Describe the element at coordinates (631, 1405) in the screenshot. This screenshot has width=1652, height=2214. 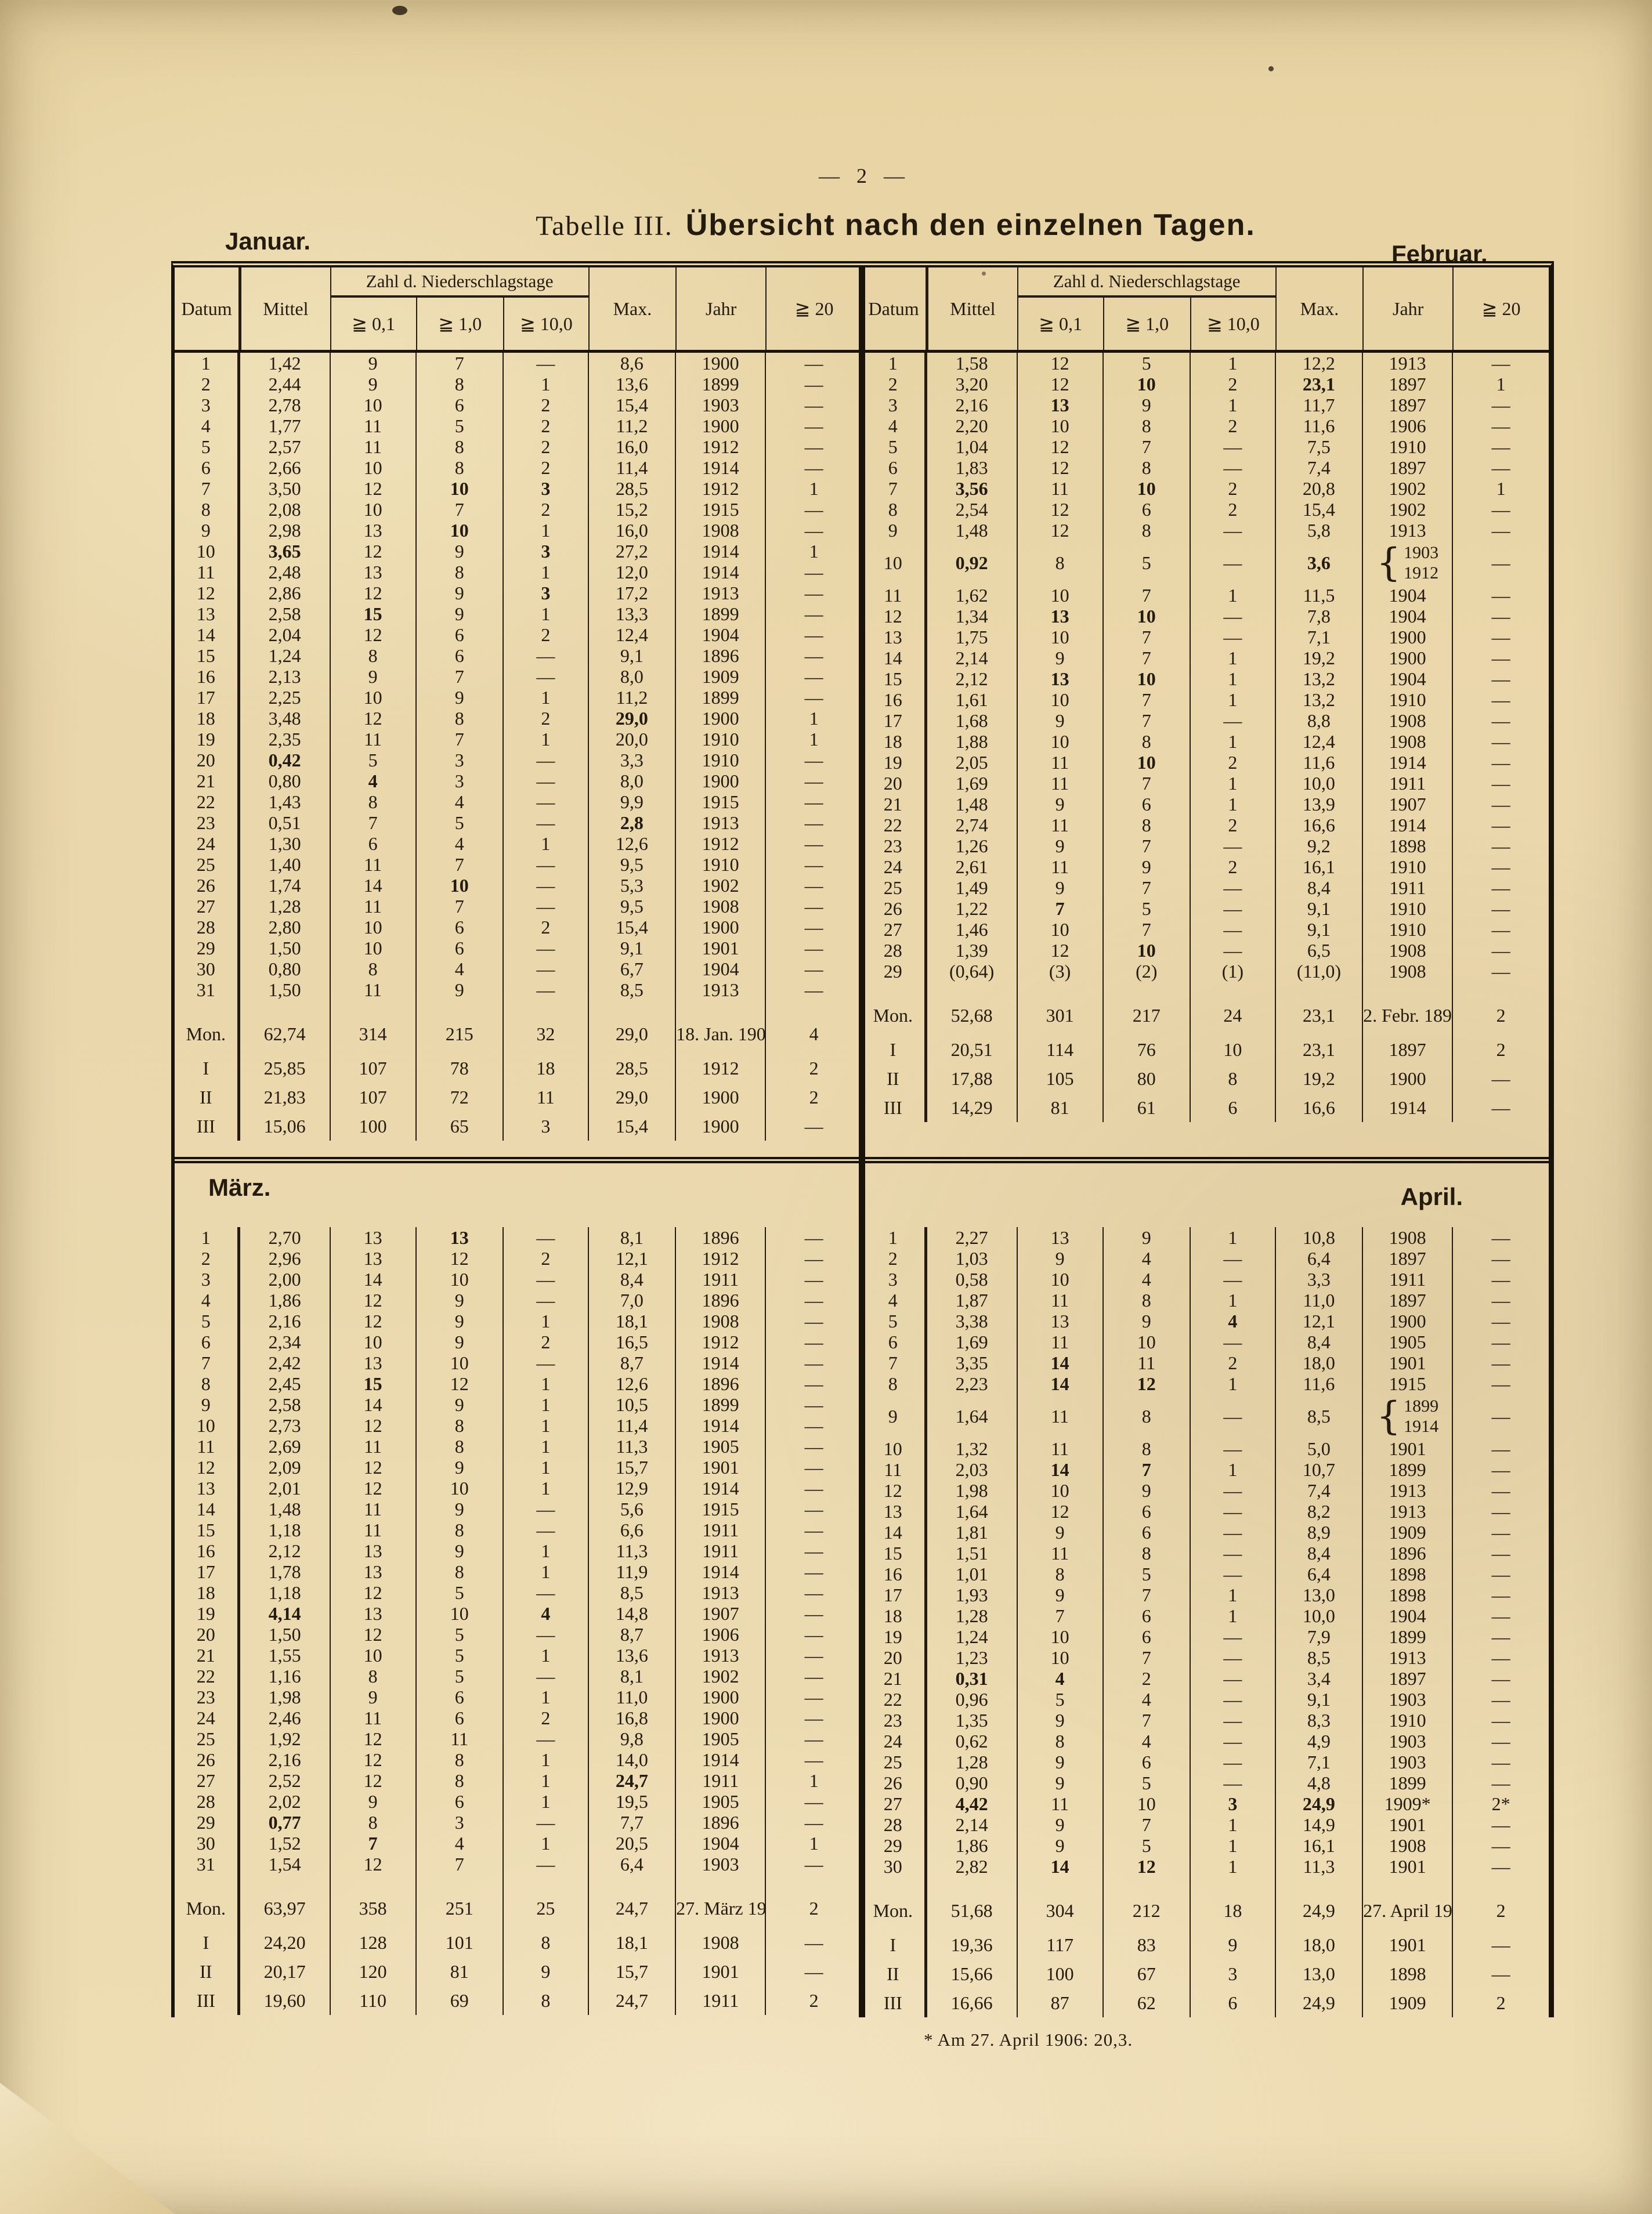
I see `cell: 10,5` at that location.